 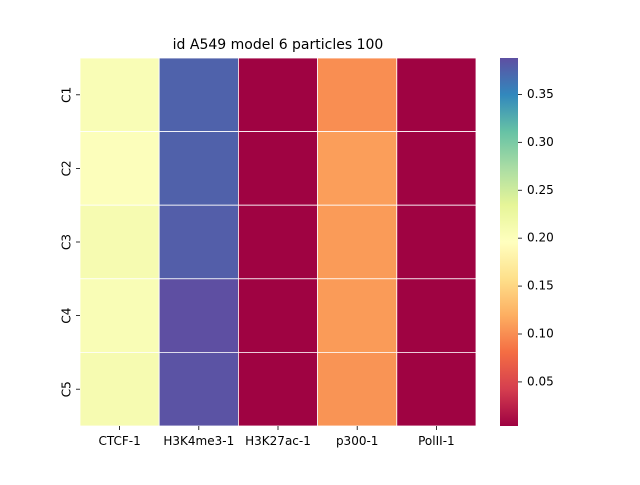 I want to click on x-tick-label: PolII-1, so click(x=436, y=441).